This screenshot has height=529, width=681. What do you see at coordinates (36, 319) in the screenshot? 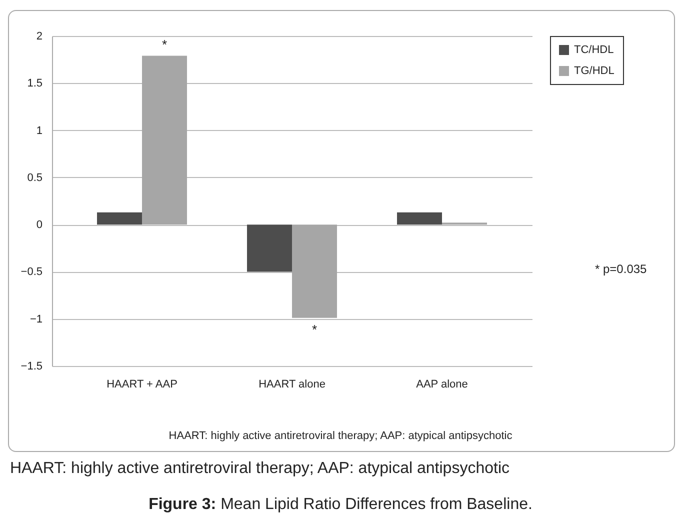
I see `y-tick-label: −1` at bounding box center [36, 319].